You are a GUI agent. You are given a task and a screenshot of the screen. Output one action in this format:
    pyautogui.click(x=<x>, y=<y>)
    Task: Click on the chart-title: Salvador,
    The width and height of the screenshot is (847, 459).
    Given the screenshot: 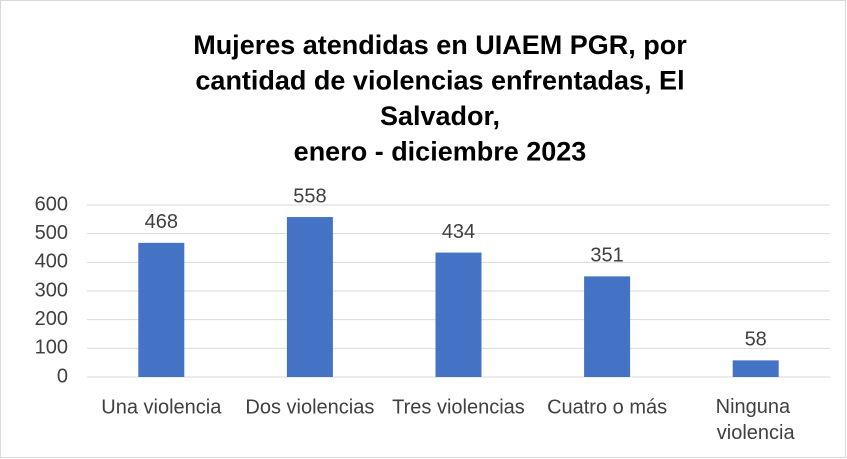 What is the action you would take?
    pyautogui.click(x=440, y=116)
    